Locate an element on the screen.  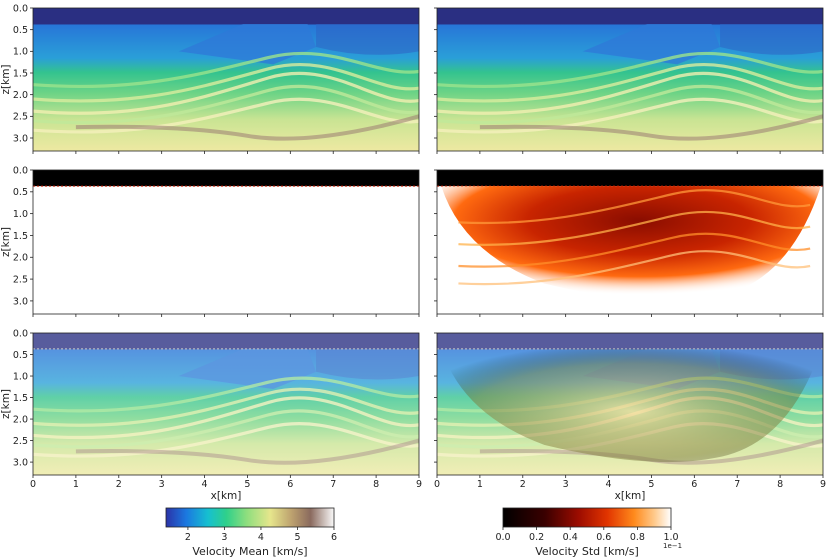
colorbar-mean: 2 3 4 5 6 Velocity Mean [km/s] is located at coordinates (251, 532).